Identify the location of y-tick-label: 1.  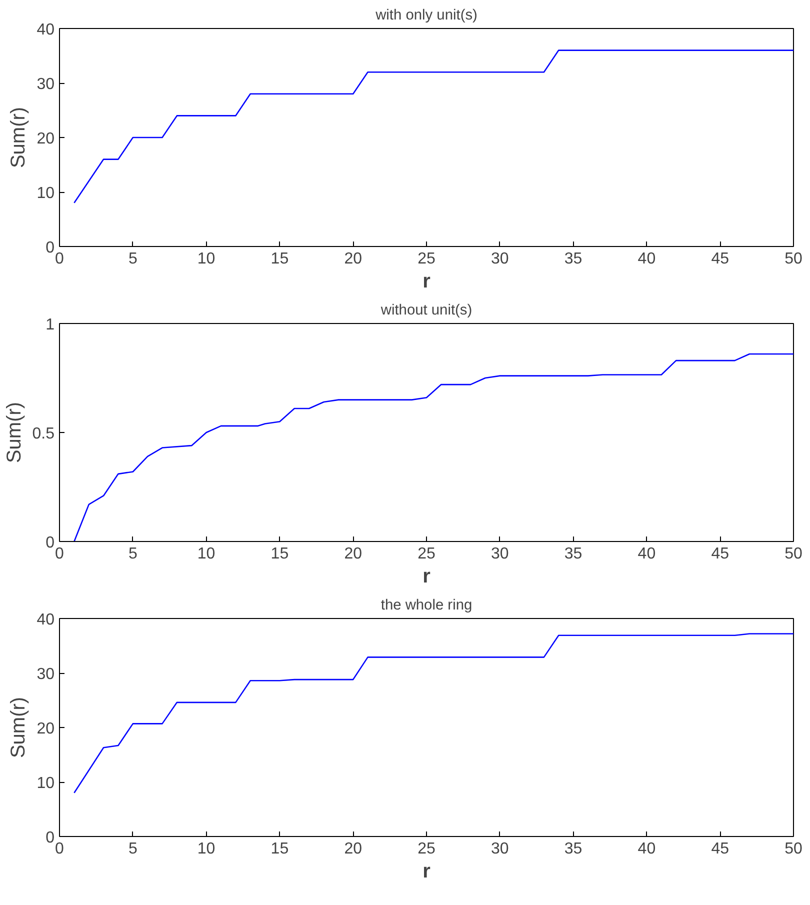
(50, 325).